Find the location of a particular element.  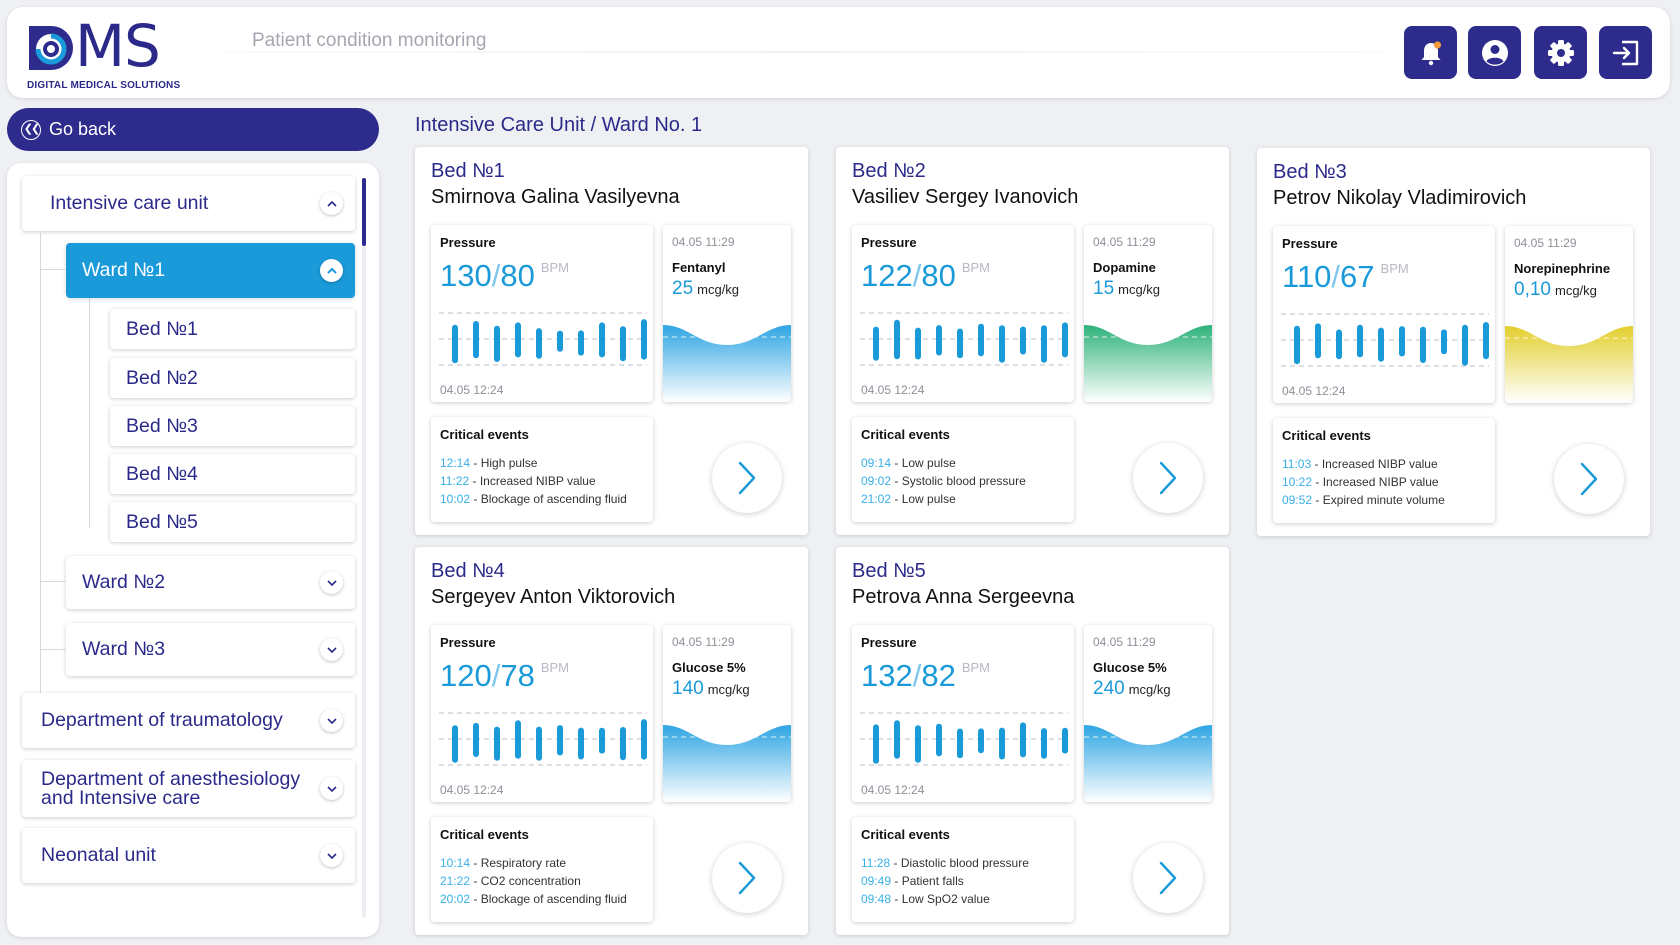

event-item: 10:14 - Respiratory rate is located at coordinates (503, 863).